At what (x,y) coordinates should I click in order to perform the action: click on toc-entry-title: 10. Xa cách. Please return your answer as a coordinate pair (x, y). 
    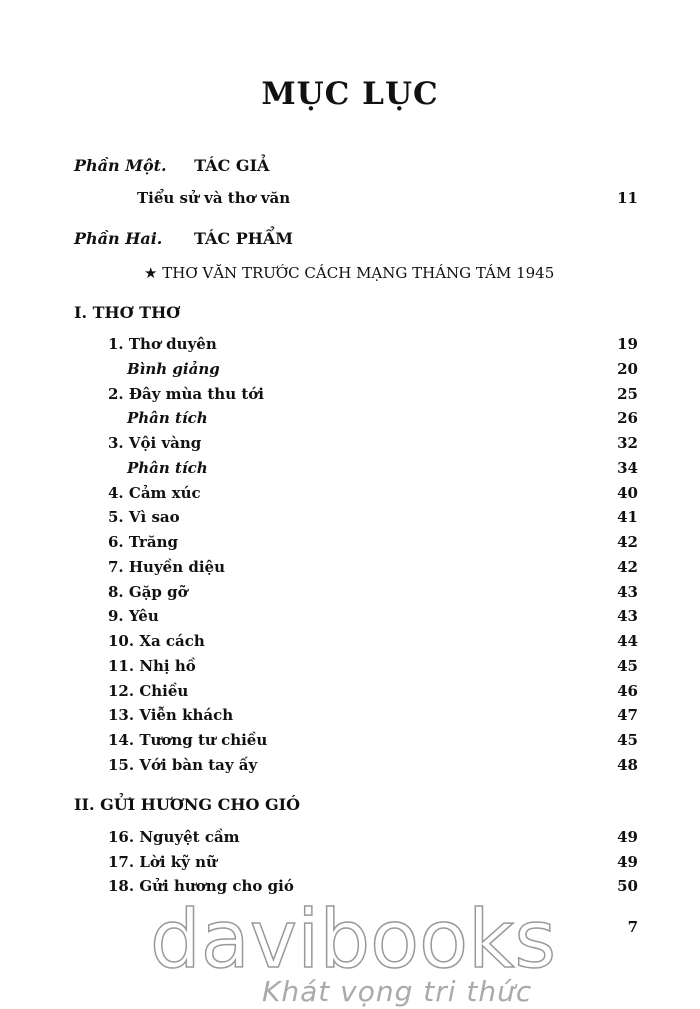
    Looking at the image, I should click on (156, 641).